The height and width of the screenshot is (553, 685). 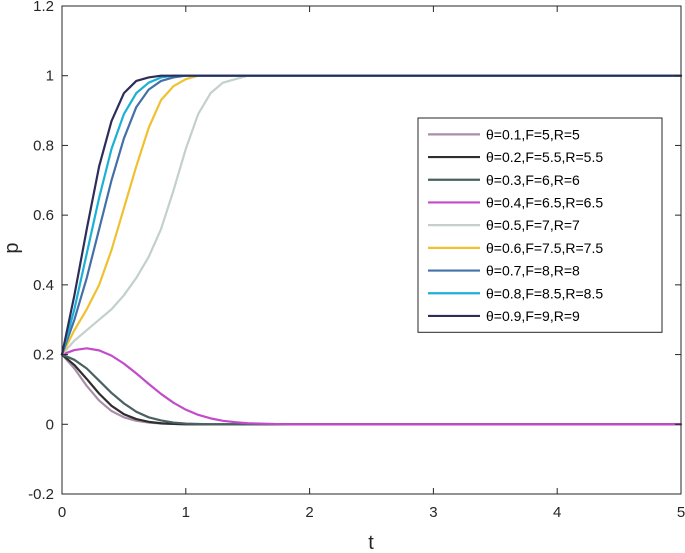 I want to click on y-tick-label: 0.2, so click(x=43, y=355).